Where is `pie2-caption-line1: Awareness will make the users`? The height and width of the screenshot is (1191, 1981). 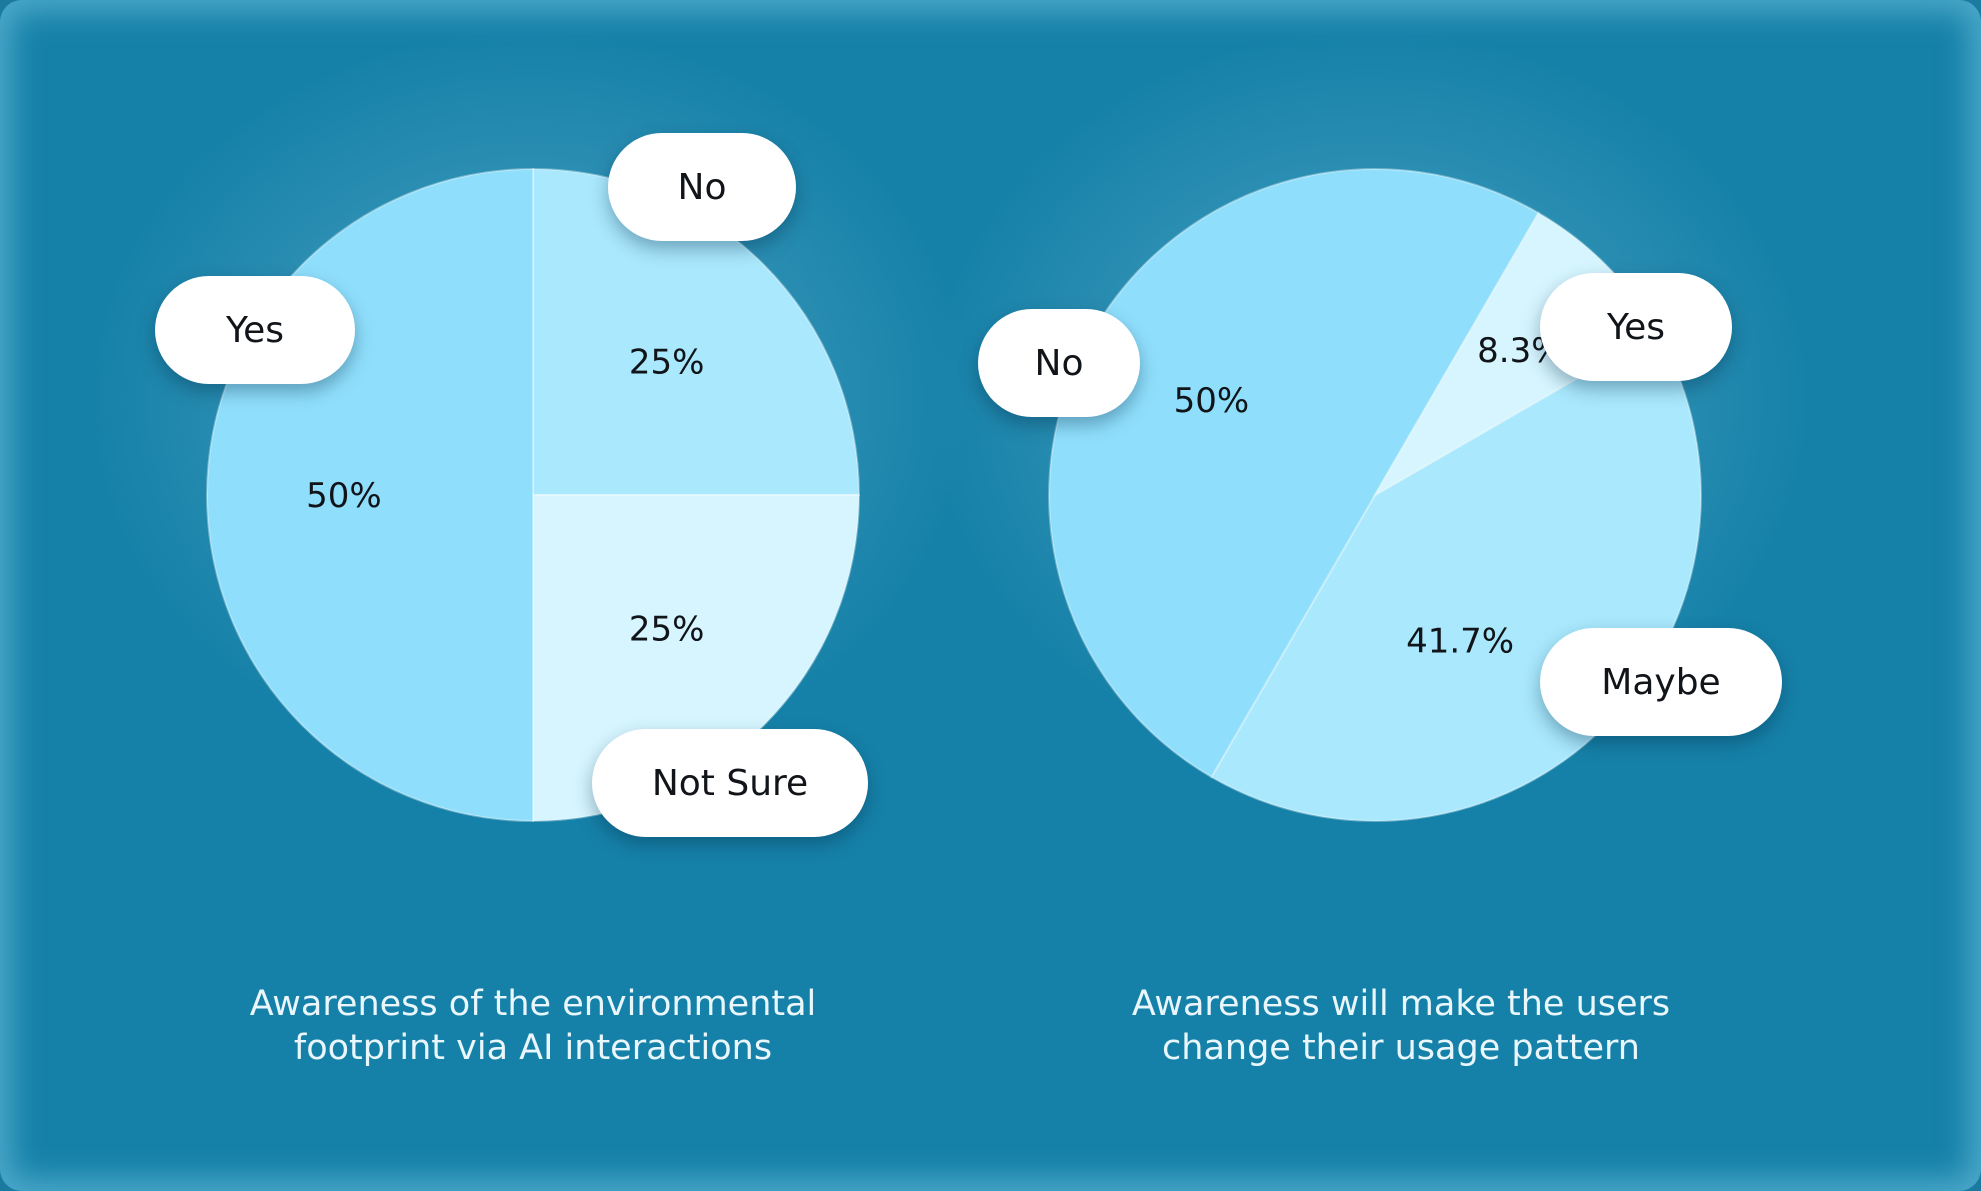
pie2-caption-line1: Awareness will make the users is located at coordinates (1401, 1004).